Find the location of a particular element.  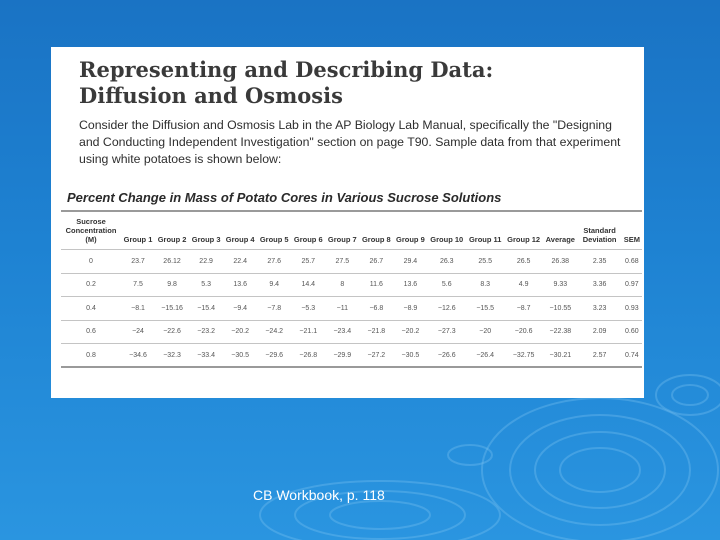

table-cell: −23.2 is located at coordinates (206, 331).